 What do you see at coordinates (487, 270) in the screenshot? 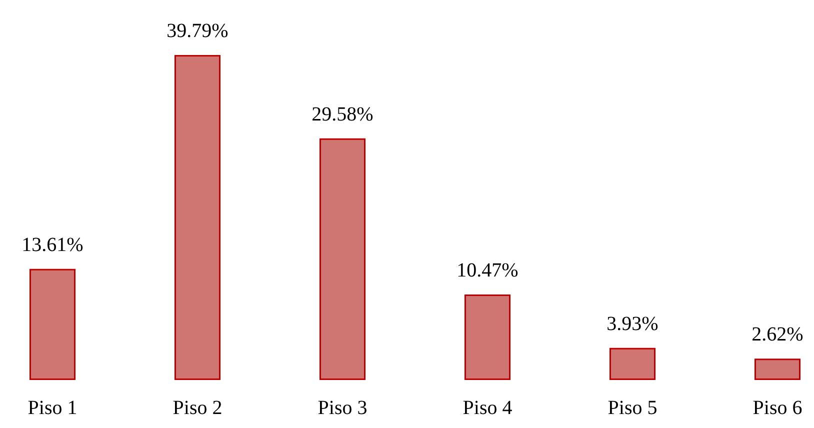
I see `data-label: 10.47%` at bounding box center [487, 270].